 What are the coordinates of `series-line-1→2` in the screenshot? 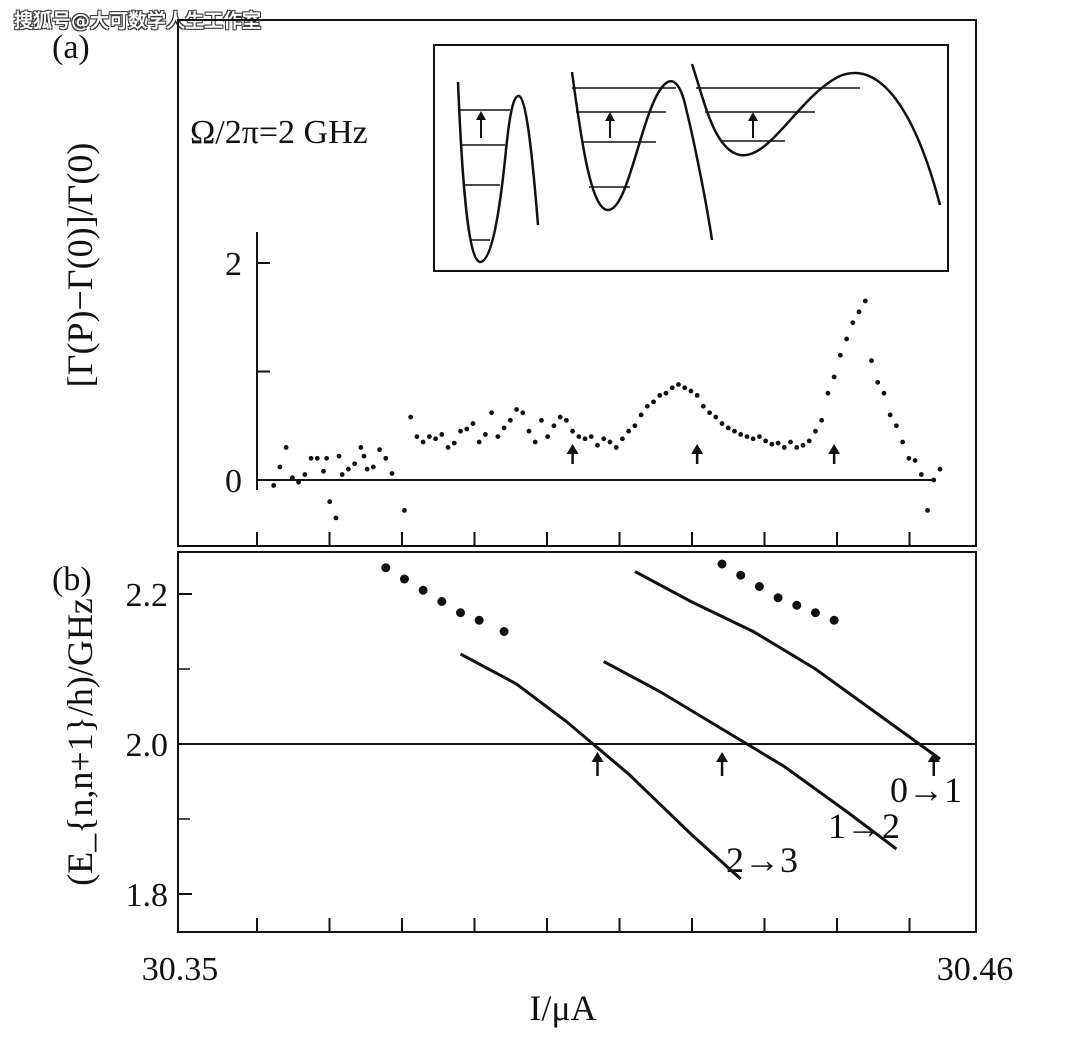 It's located at (750, 755).